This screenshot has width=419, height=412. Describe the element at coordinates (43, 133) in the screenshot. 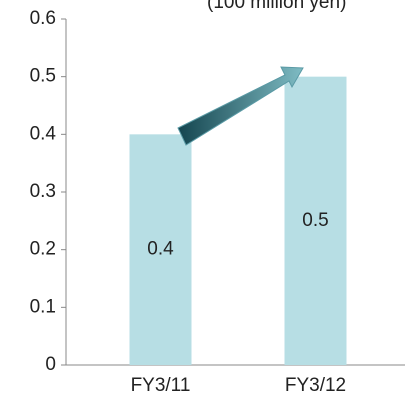

I see `y-tick-label: 0.4` at that location.